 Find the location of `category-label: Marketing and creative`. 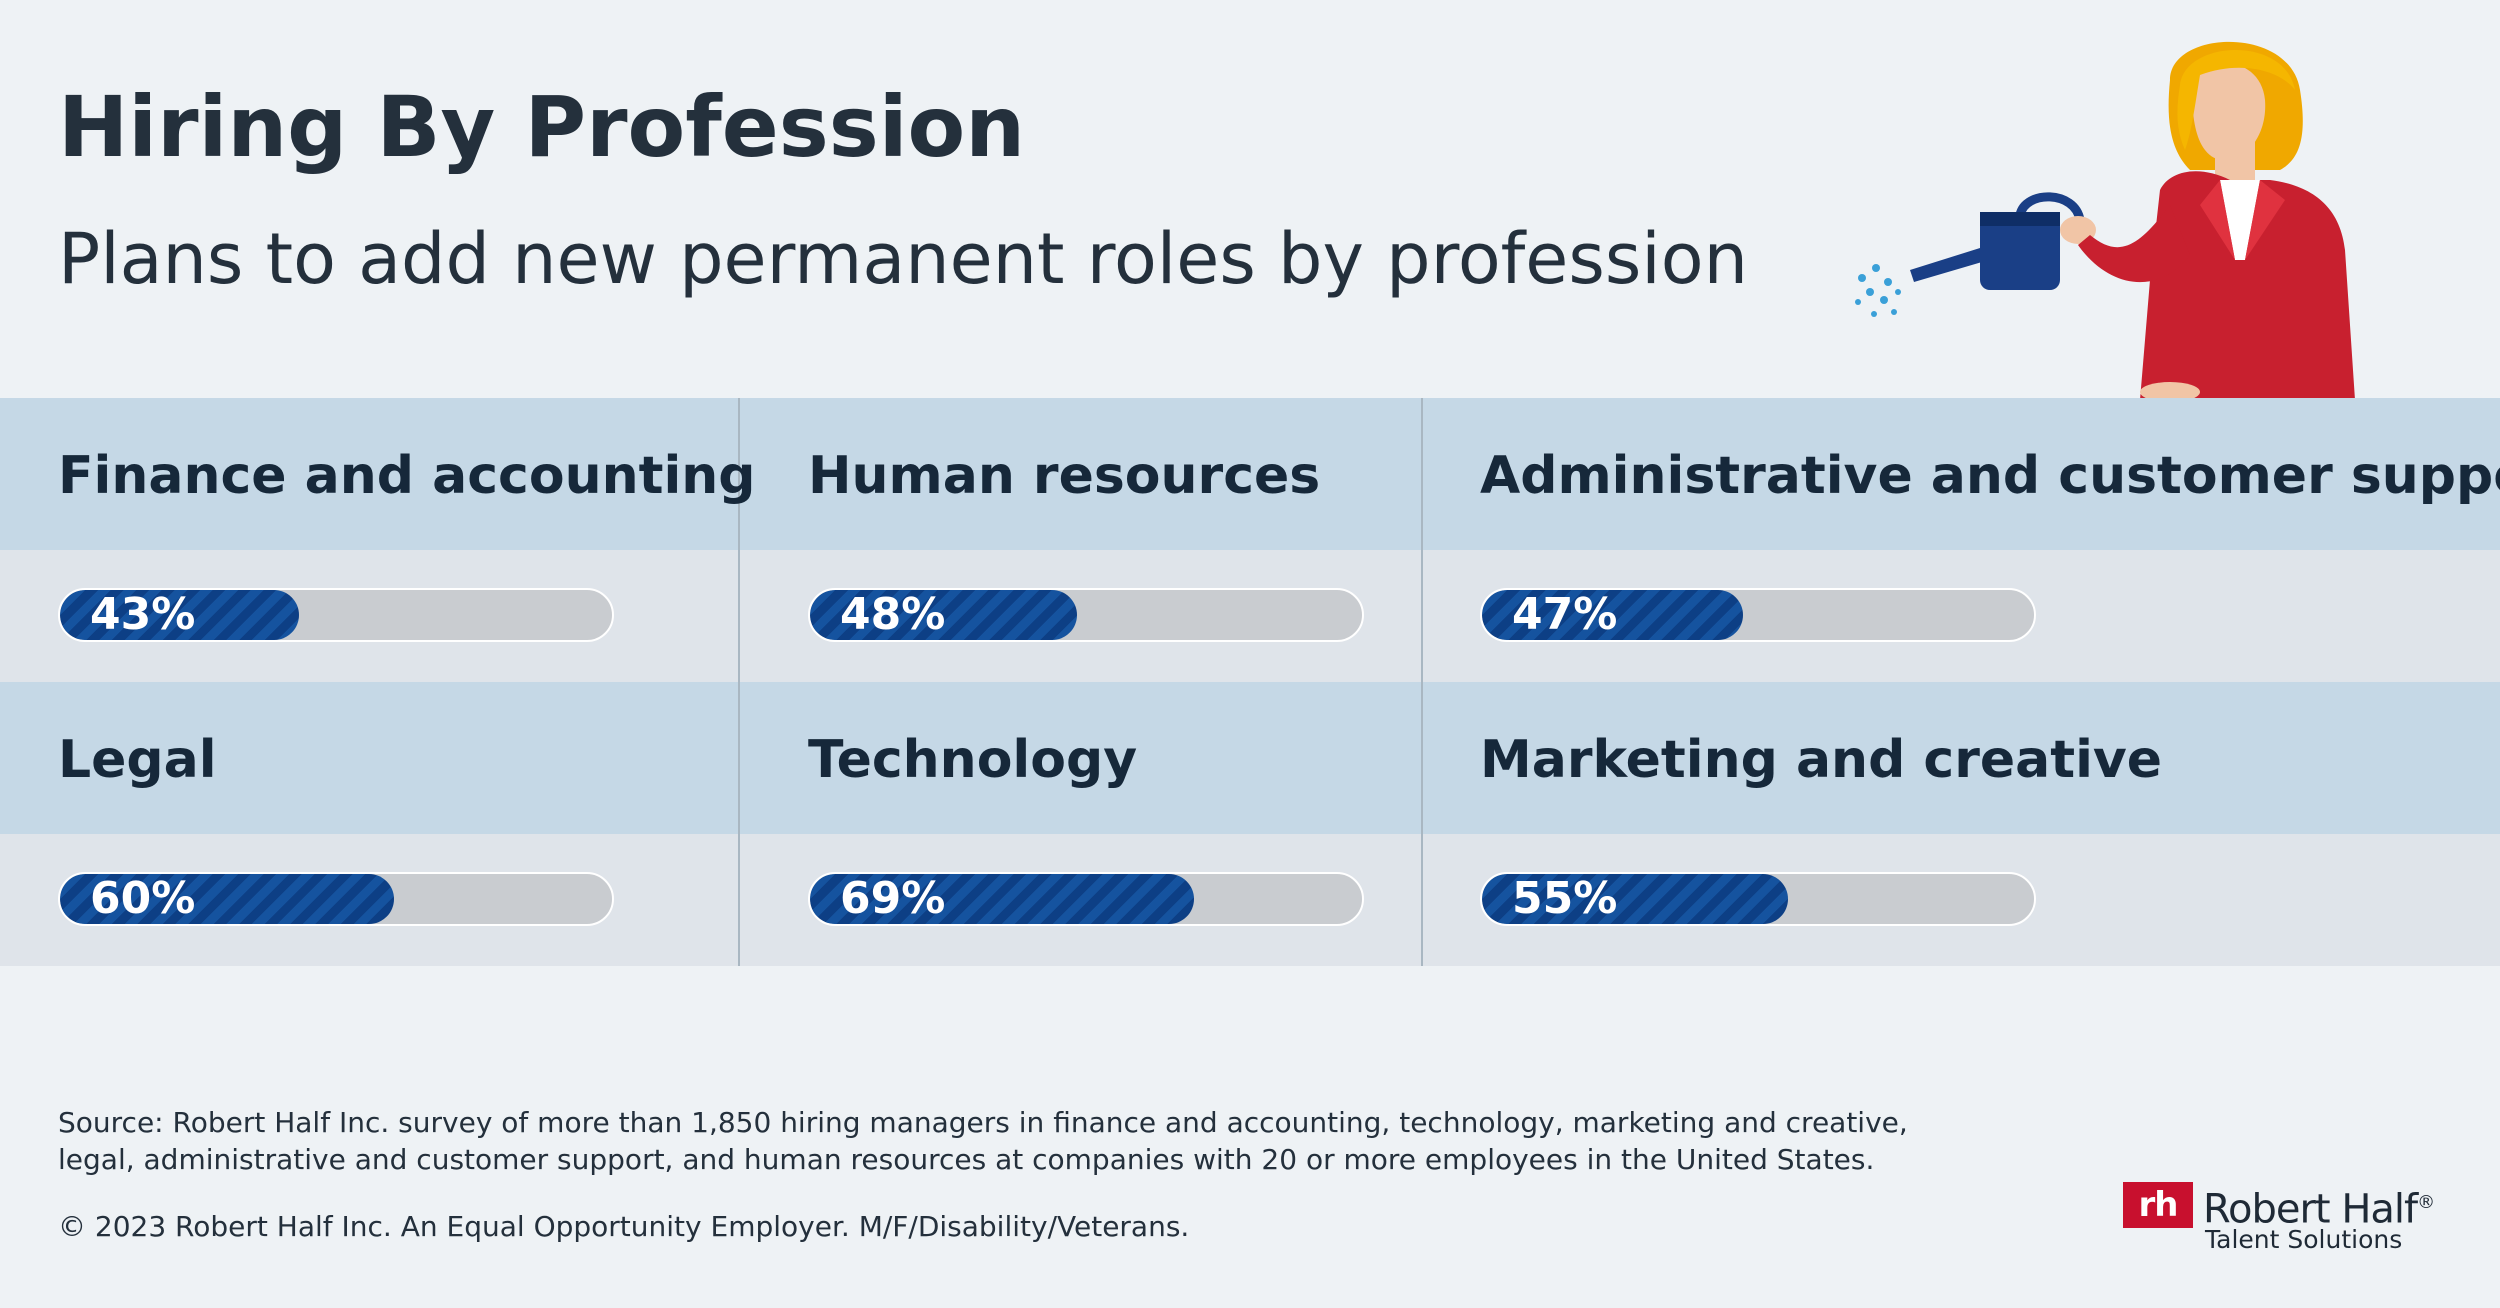

category-label: Marketing and creative is located at coordinates (1821, 760).